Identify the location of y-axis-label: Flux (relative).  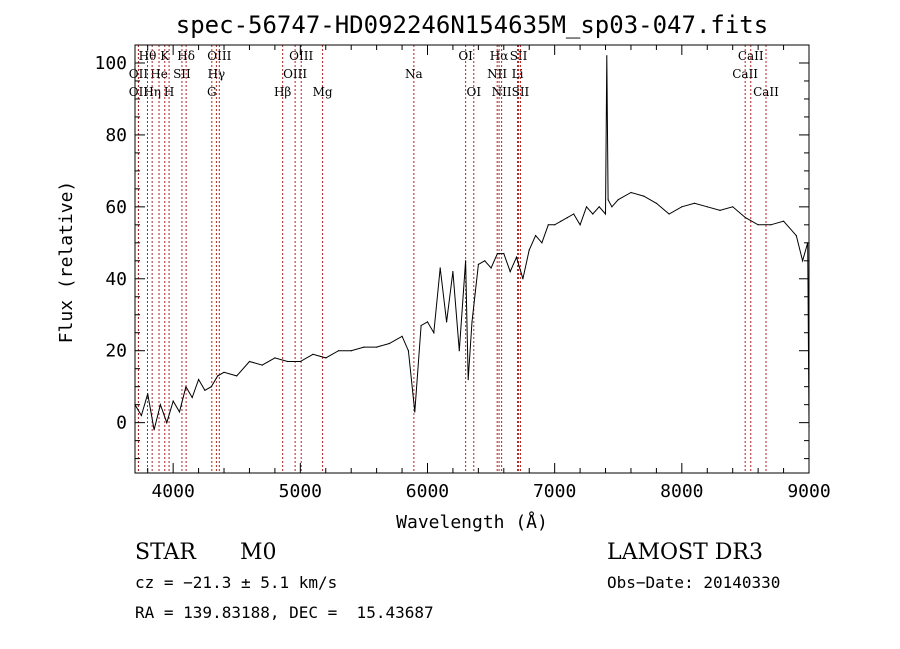
(66, 262).